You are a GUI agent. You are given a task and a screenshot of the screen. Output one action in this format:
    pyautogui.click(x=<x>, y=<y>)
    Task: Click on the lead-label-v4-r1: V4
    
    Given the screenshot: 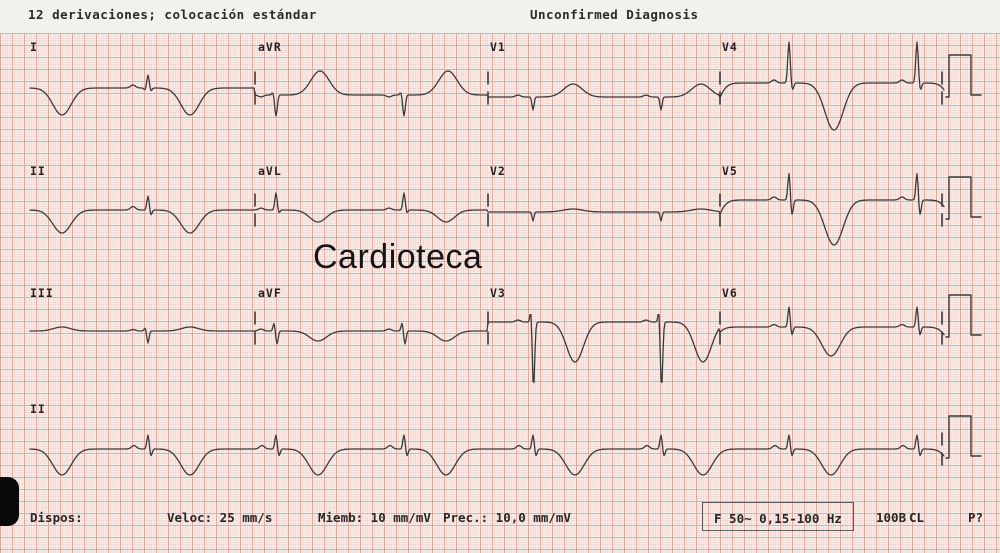 What is the action you would take?
    pyautogui.click(x=730, y=47)
    